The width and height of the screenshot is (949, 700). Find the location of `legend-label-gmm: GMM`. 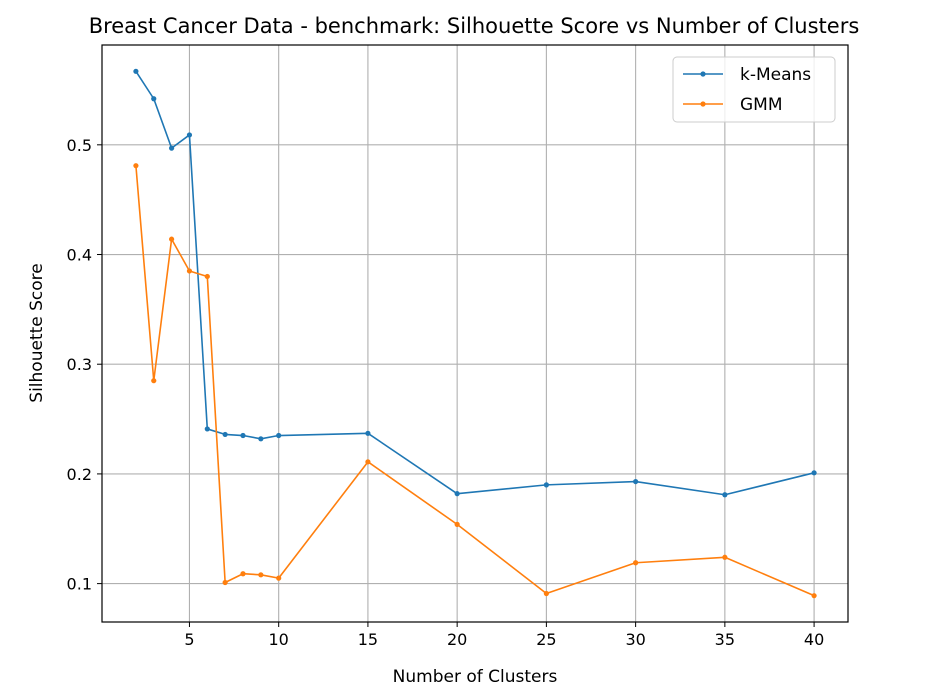

legend-label-gmm: GMM is located at coordinates (761, 105).